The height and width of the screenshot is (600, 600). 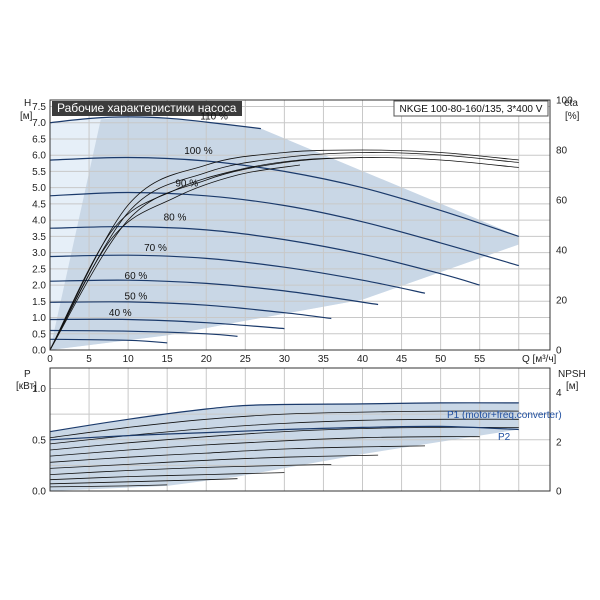 What do you see at coordinates (564, 226) in the screenshot?
I see `eta-y-ticks: 0 20 40 60 80 100` at bounding box center [564, 226].